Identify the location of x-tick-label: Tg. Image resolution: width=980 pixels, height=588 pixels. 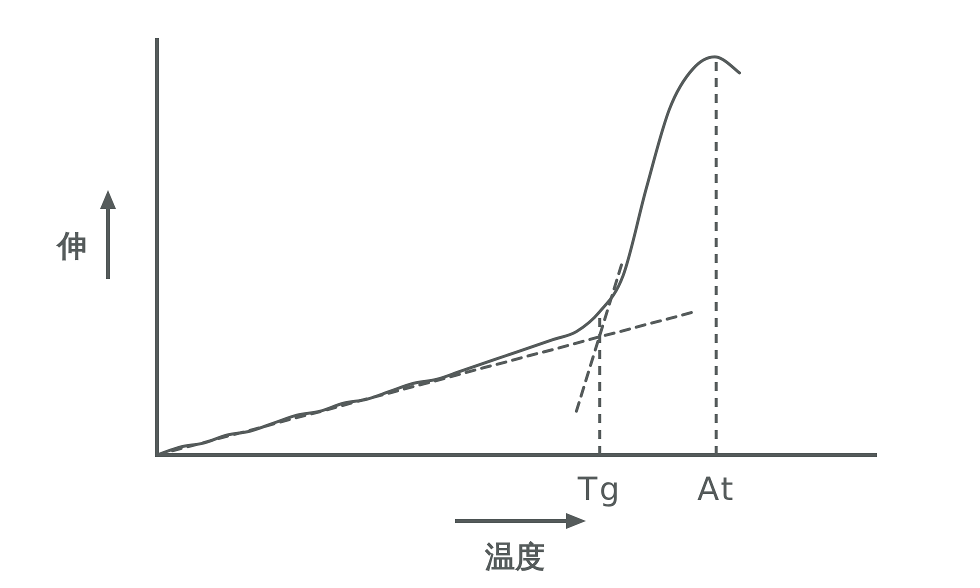
(599, 489).